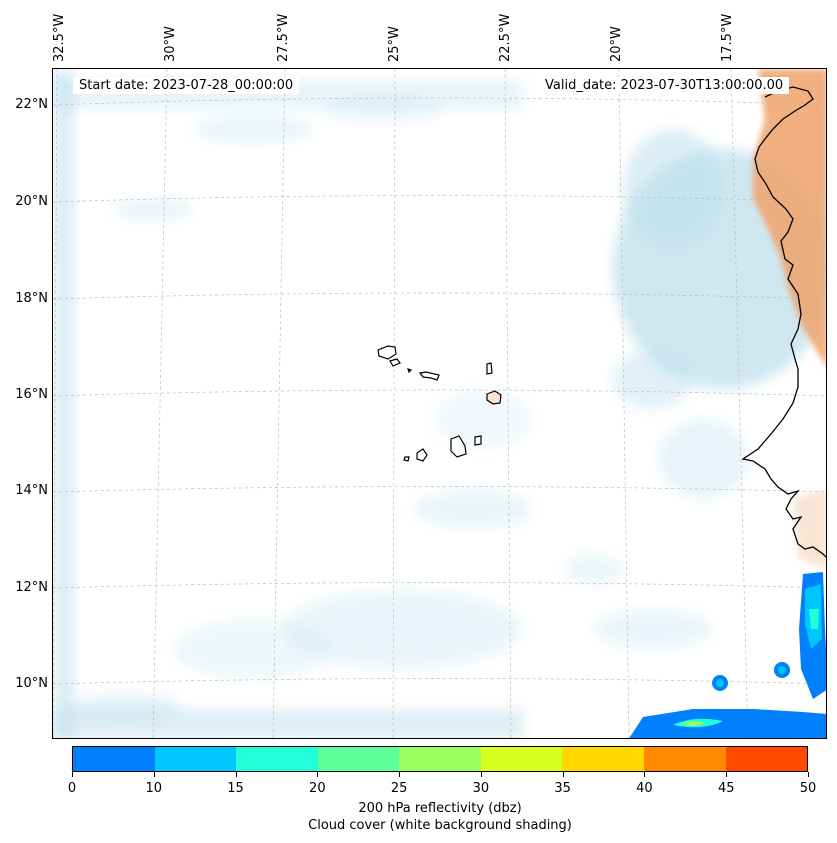 The image size is (837, 843). Describe the element at coordinates (394, 44) in the screenshot. I see `longitude-label: 25°W` at that location.